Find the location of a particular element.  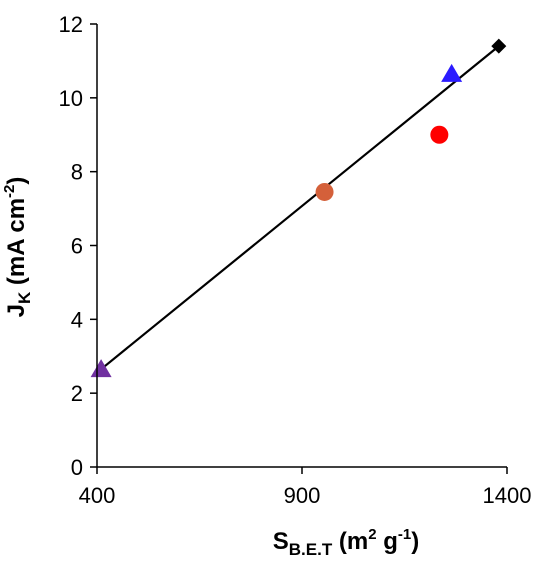

y-tick-label: 2 is located at coordinates (77, 393).